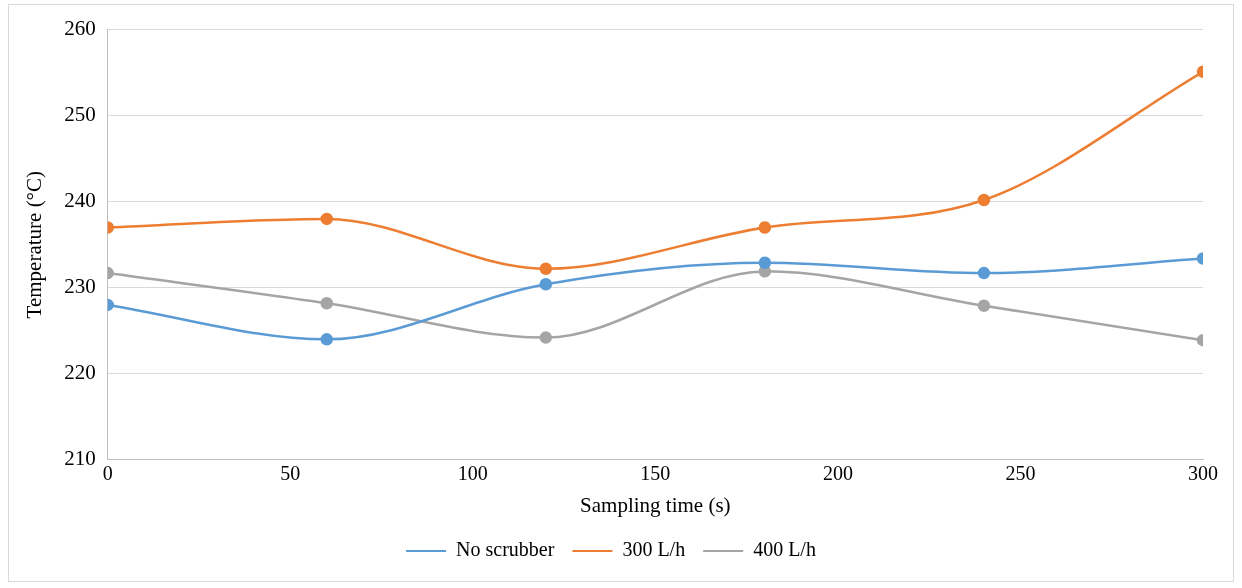 The height and width of the screenshot is (588, 1242). I want to click on legend-label: 400 L/h, so click(784, 549).